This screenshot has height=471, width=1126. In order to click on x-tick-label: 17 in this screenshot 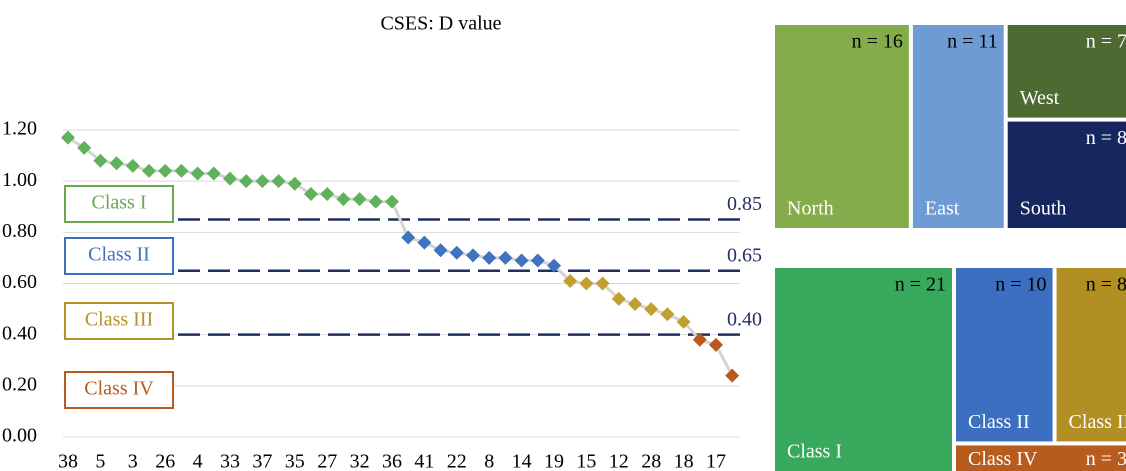, I will do `click(716, 461)`.